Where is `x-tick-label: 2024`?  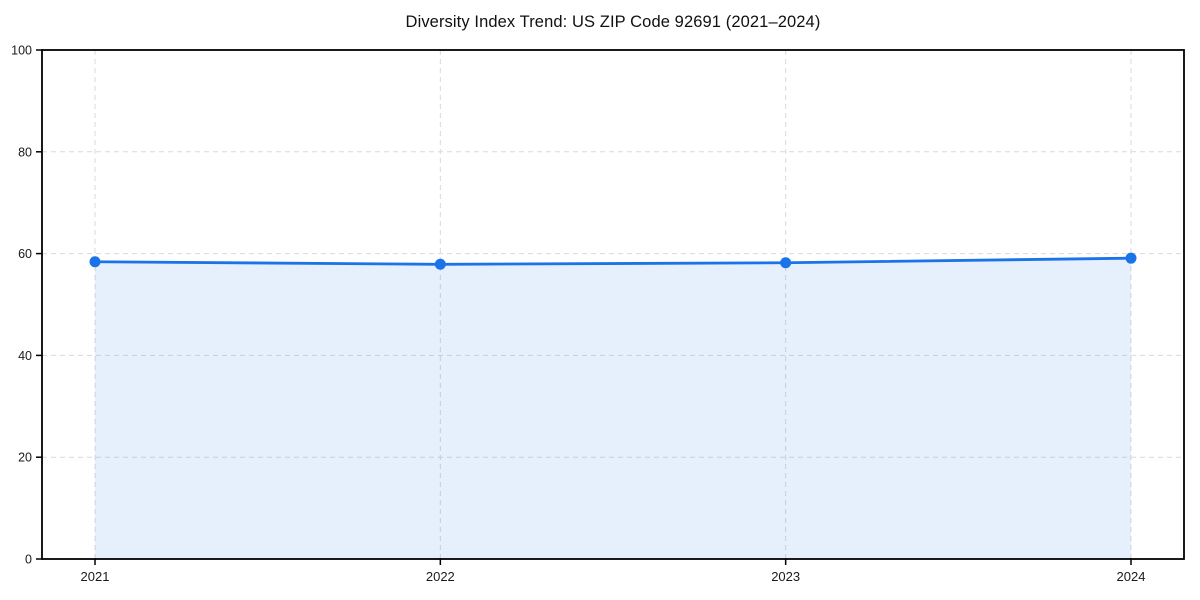 x-tick-label: 2024 is located at coordinates (1131, 576).